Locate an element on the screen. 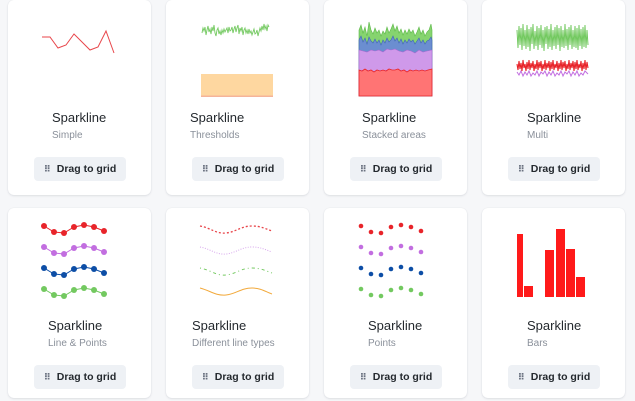 The image size is (635, 401). card-sparkline-stacked-areas: Sparkline Stacked areas ⠿ Drag to grid is located at coordinates (395, 97).